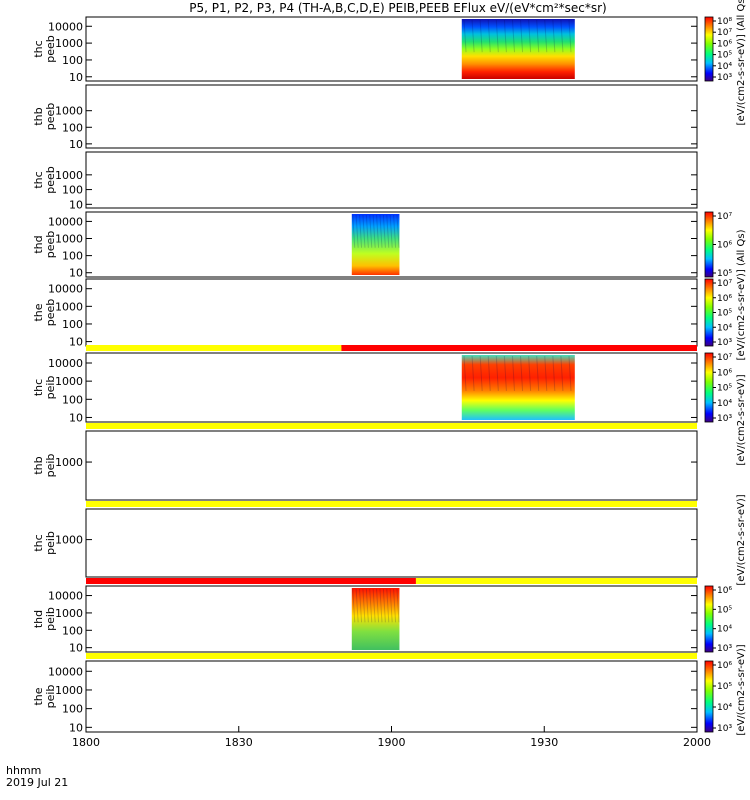  What do you see at coordinates (50, 49) in the screenshot?
I see `panel-label-line2: peeb` at bounding box center [50, 49].